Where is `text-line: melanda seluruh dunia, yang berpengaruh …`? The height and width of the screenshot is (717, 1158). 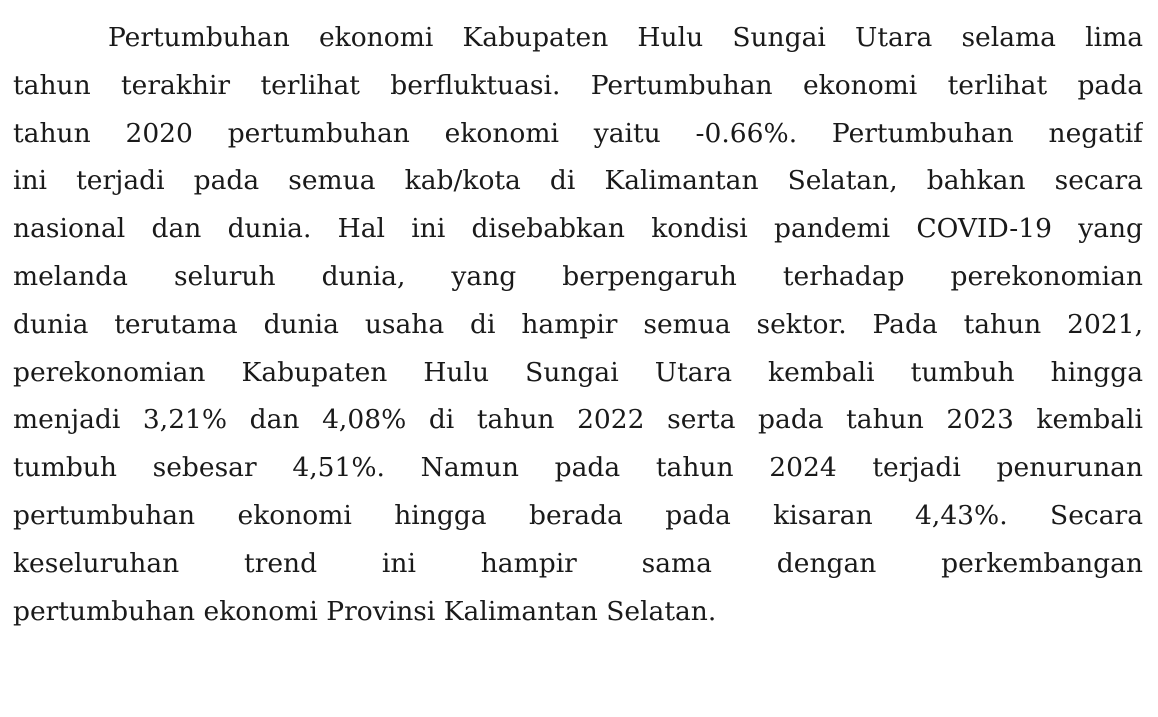
text-line: melanda seluruh dunia, yang berpengaruh … is located at coordinates (578, 276).